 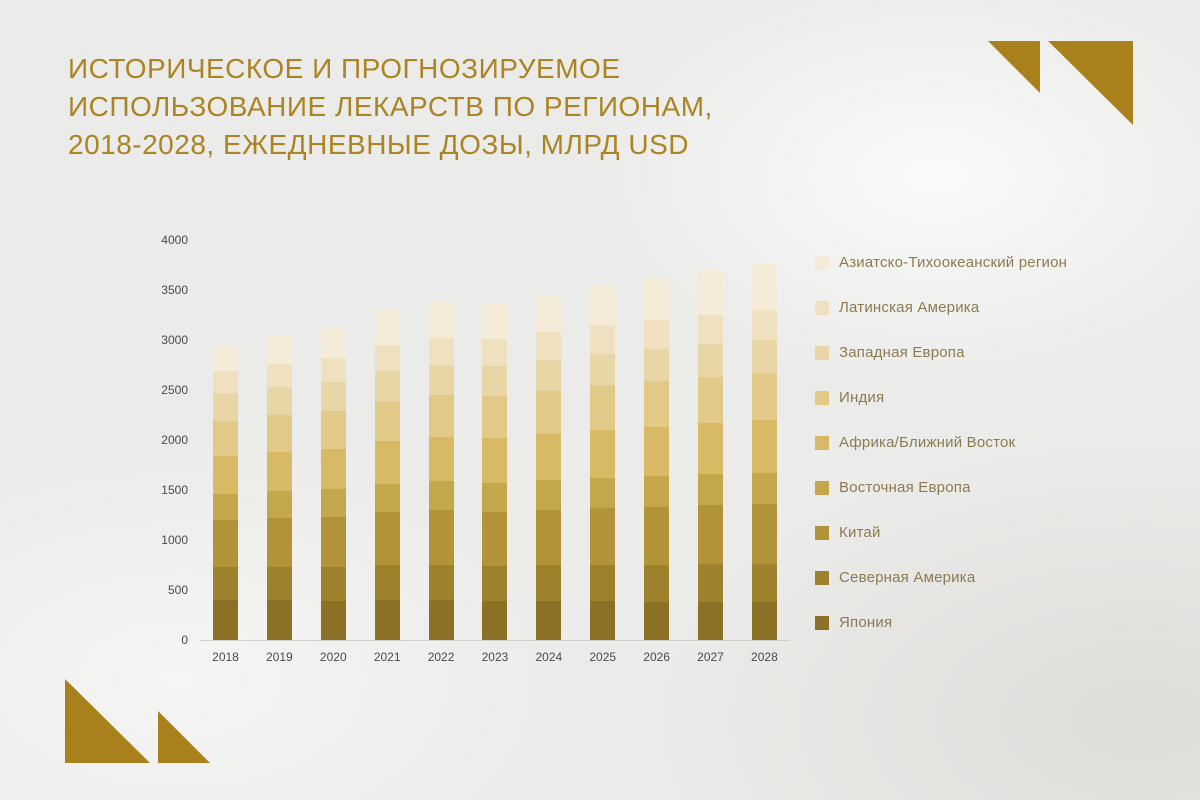 What do you see at coordinates (907, 577) in the screenshot?
I see `legend-label: Северная Америка` at bounding box center [907, 577].